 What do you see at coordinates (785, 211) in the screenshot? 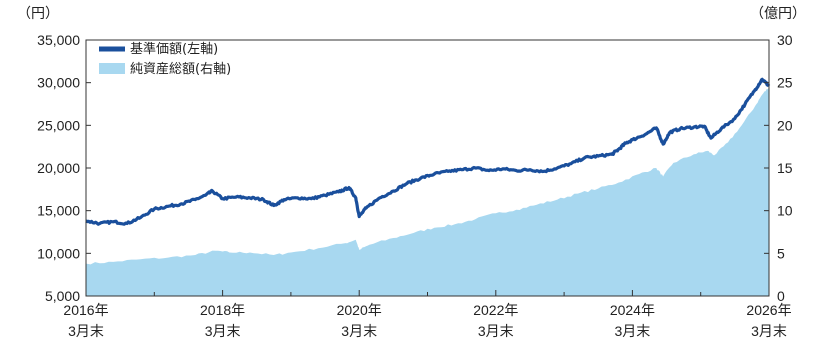
I see `right-tick-label: 10` at bounding box center [785, 211].